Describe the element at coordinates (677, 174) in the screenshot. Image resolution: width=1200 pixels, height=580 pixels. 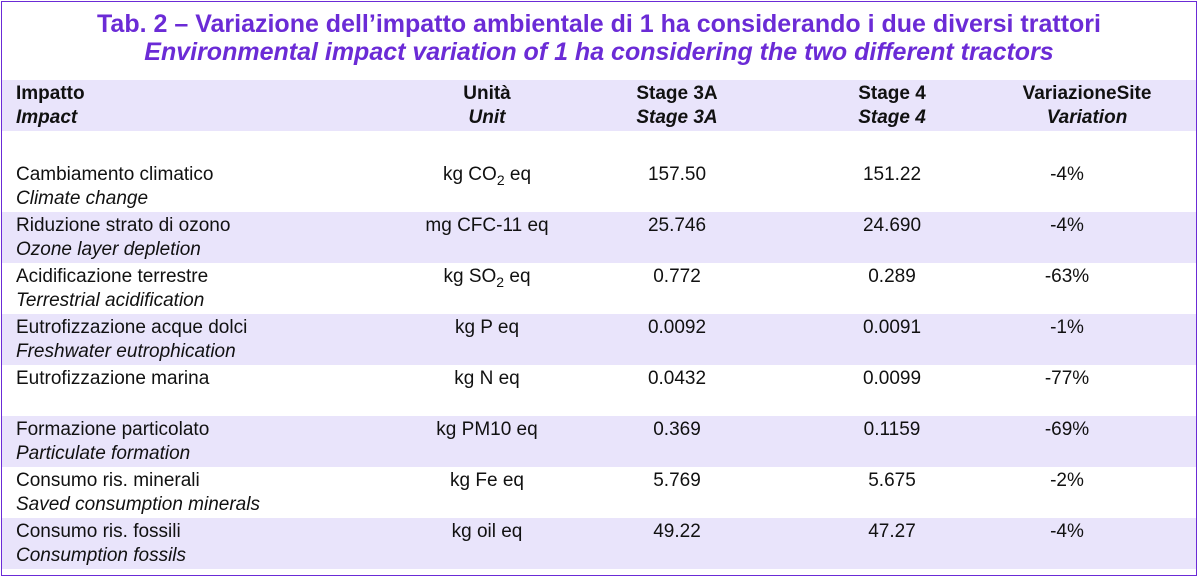
I see `row-stage3a: 157.50` at that location.